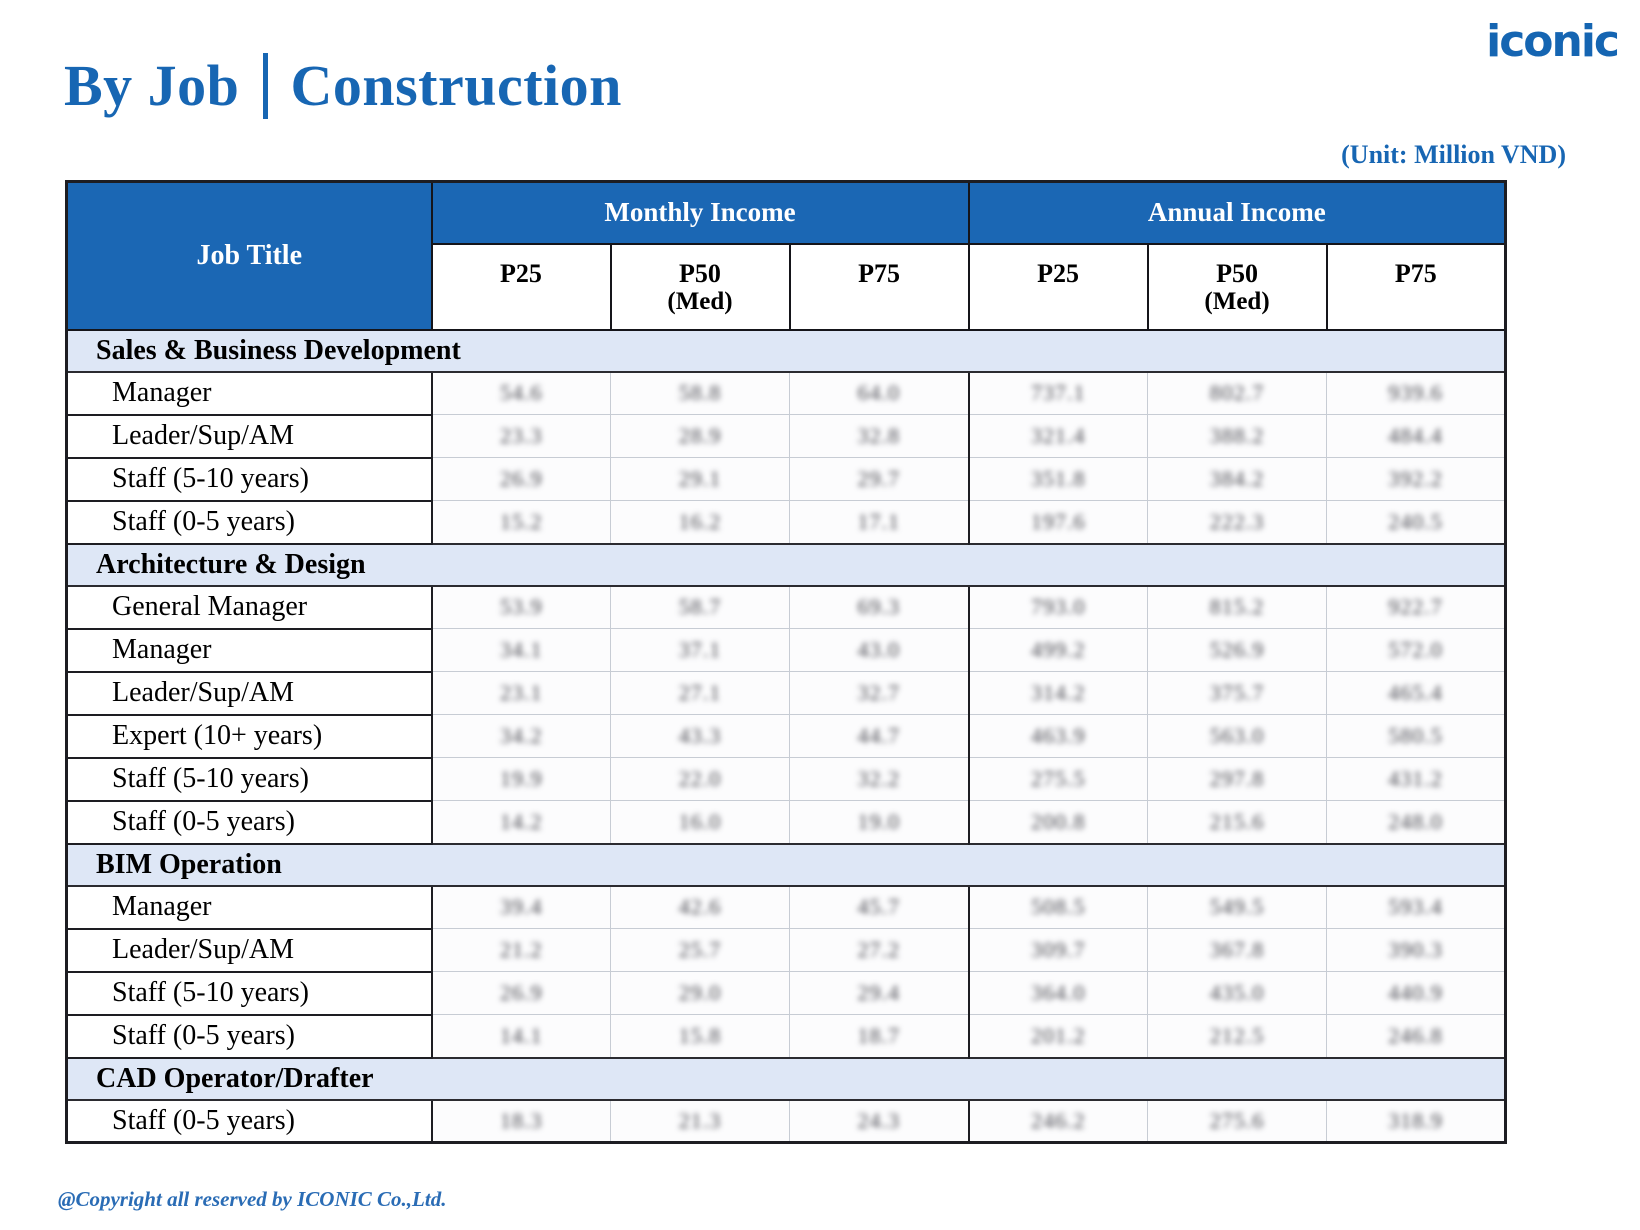  Describe the element at coordinates (521, 273) in the screenshot. I see `percentile-label: P25` at that location.